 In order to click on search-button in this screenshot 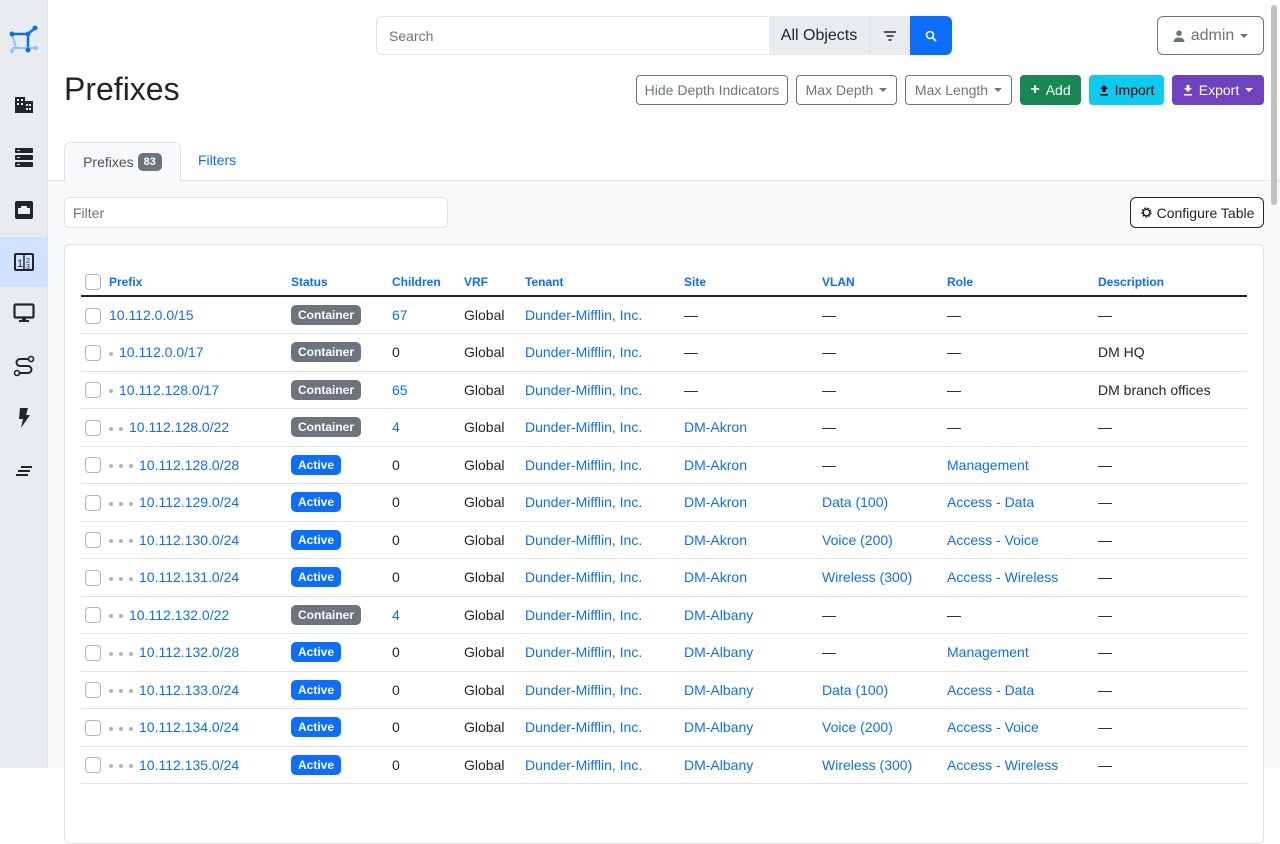, I will do `click(931, 35)`.